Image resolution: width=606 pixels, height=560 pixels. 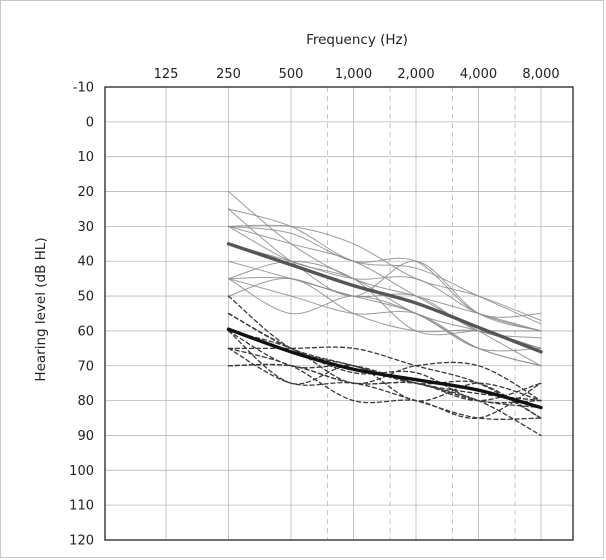 I want to click on x-tick-label: 4,000, so click(x=478, y=74).